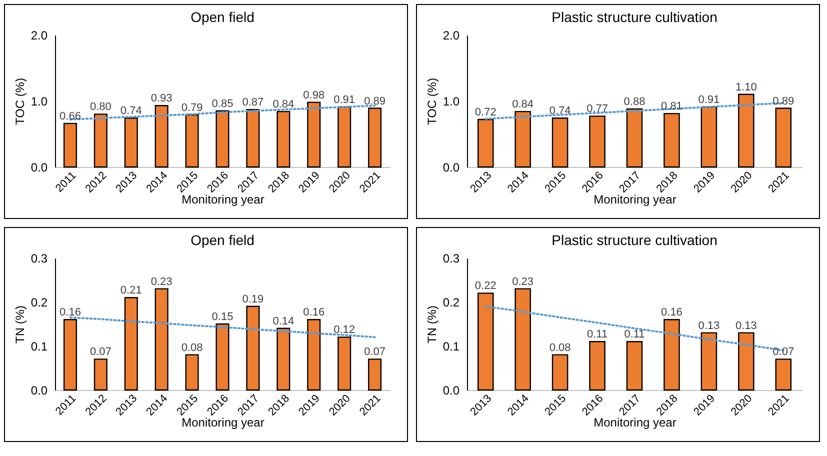 Image resolution: width=827 pixels, height=456 pixels. What do you see at coordinates (70, 116) in the screenshot?
I see `data-label: 0.66` at bounding box center [70, 116].